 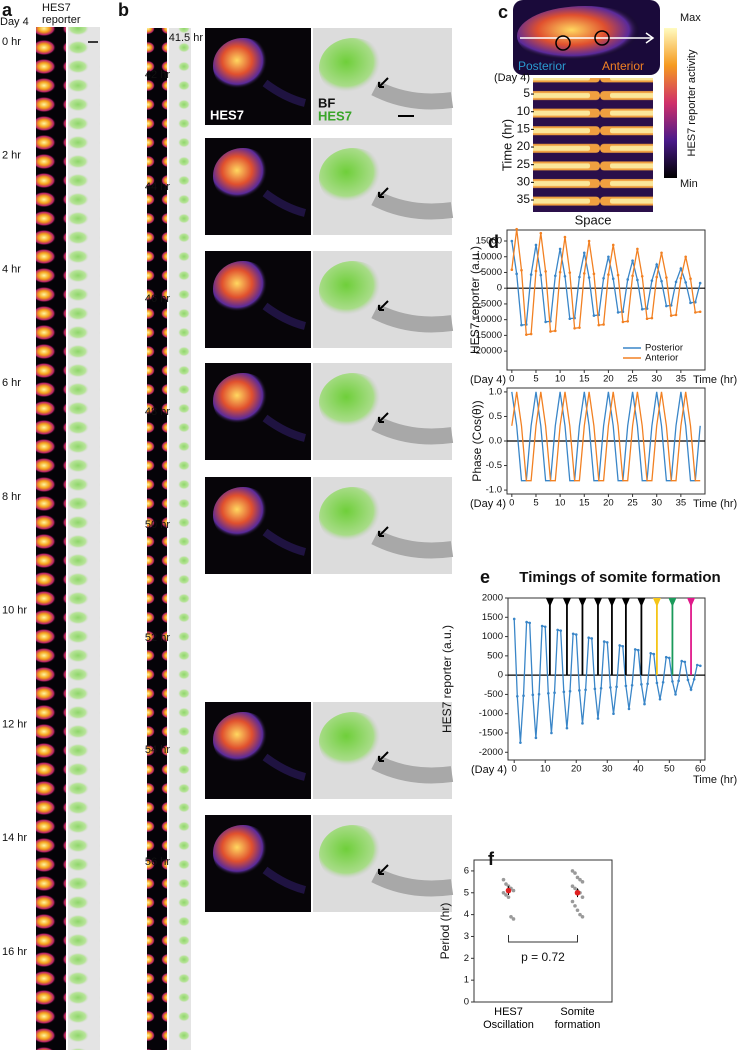 I want to click on y-axis-label: Time (hr), so click(x=506, y=145).